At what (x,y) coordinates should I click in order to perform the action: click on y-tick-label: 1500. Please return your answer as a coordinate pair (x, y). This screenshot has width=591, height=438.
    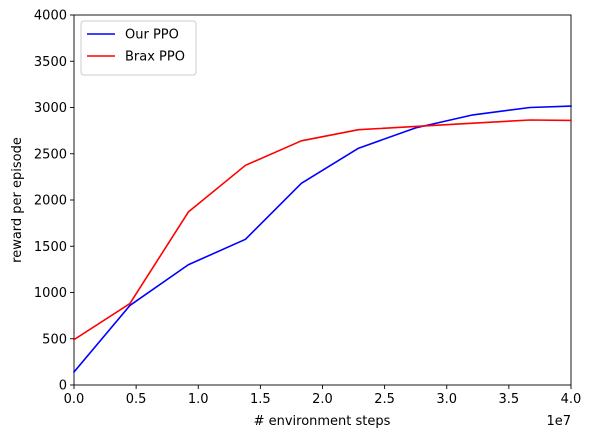
    Looking at the image, I should click on (50, 247).